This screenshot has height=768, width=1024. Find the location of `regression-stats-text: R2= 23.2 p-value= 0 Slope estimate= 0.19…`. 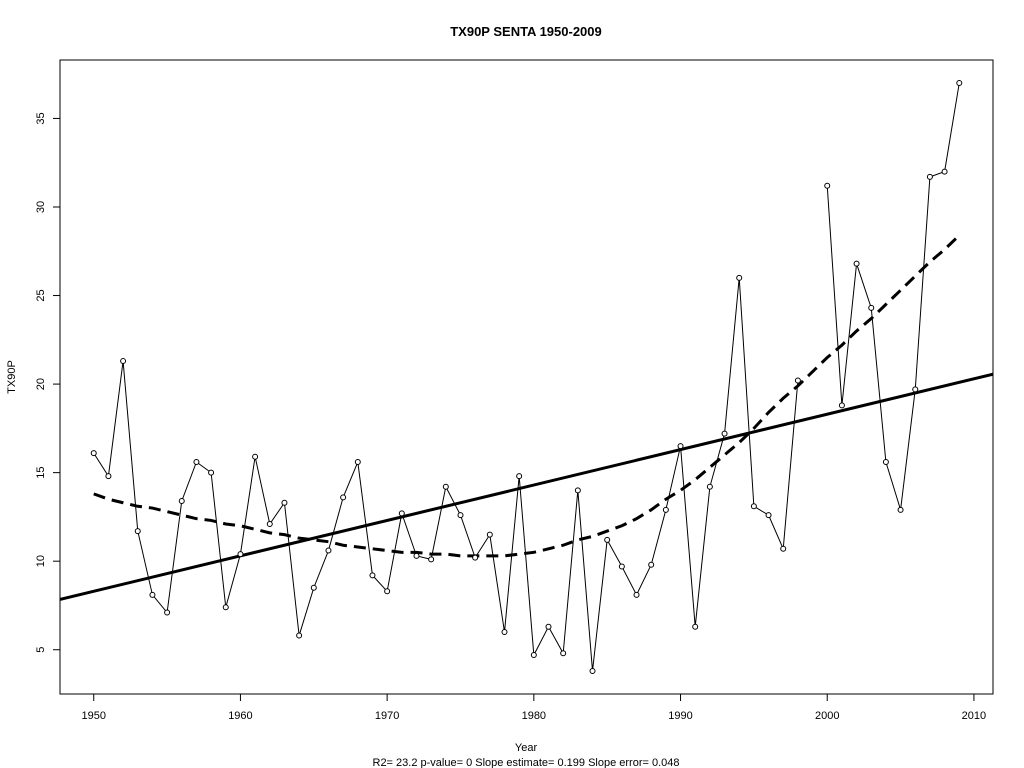

regression-stats-text: R2= 23.2 p-value= 0 Slope estimate= 0.19… is located at coordinates (526, 762).